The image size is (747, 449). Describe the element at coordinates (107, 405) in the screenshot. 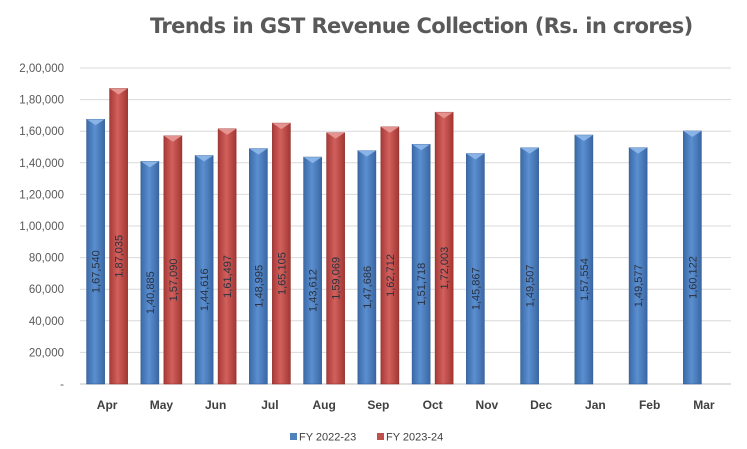

I see `x-tick-label: Apr` at that location.